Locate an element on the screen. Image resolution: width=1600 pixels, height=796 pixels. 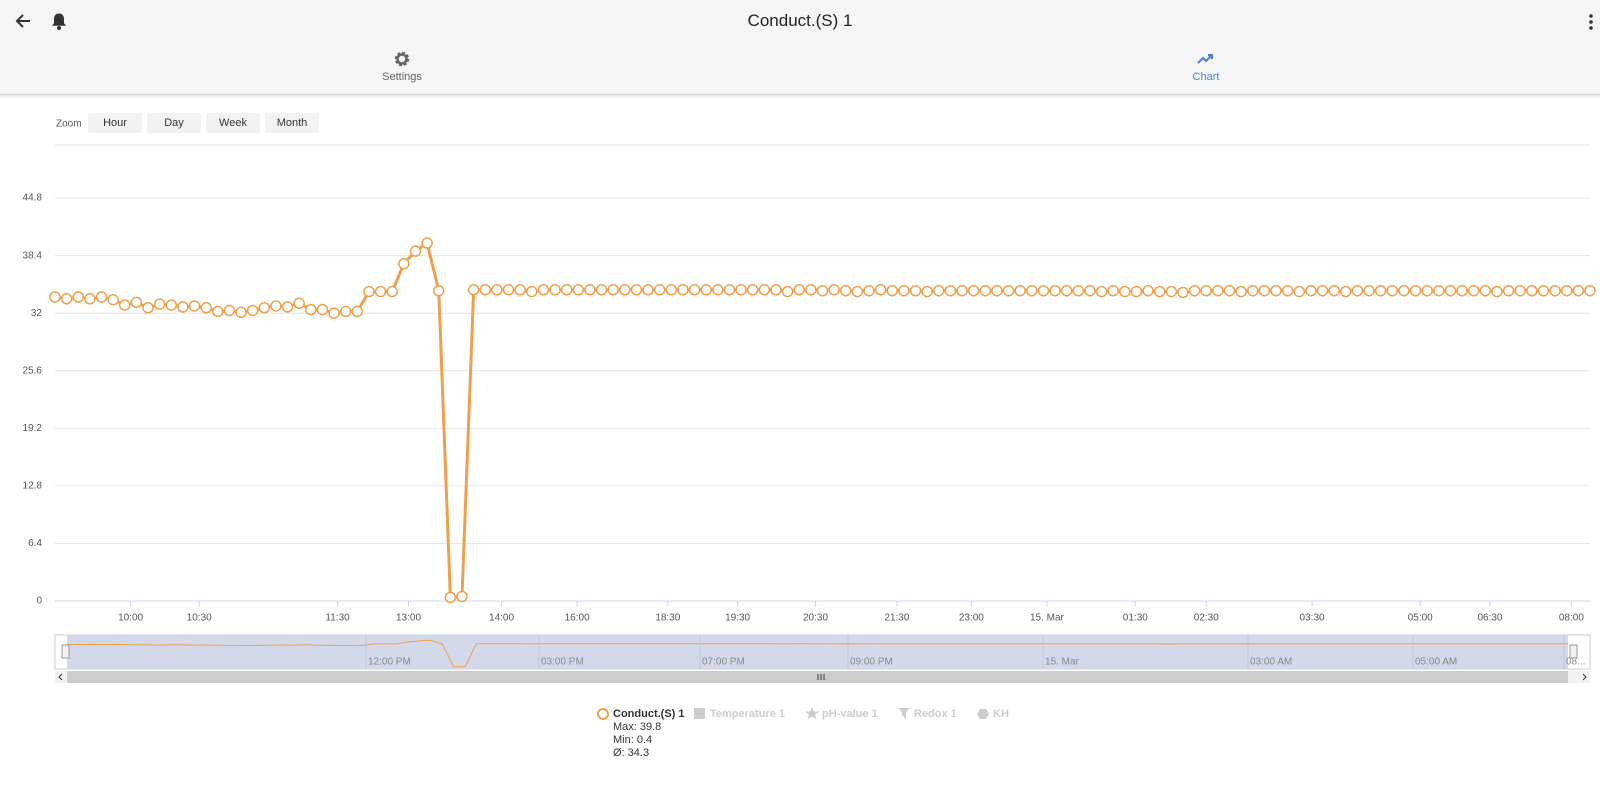
x-tick-label: 06:30 is located at coordinates (1489, 618).